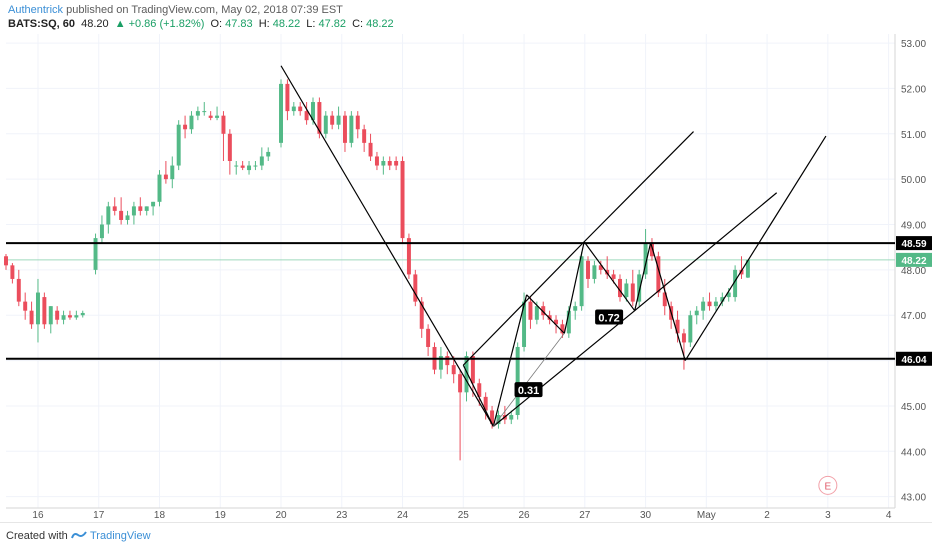 This screenshot has height=551, width=932. What do you see at coordinates (913, 452) in the screenshot?
I see `y-tick-label: 44.00` at bounding box center [913, 452].